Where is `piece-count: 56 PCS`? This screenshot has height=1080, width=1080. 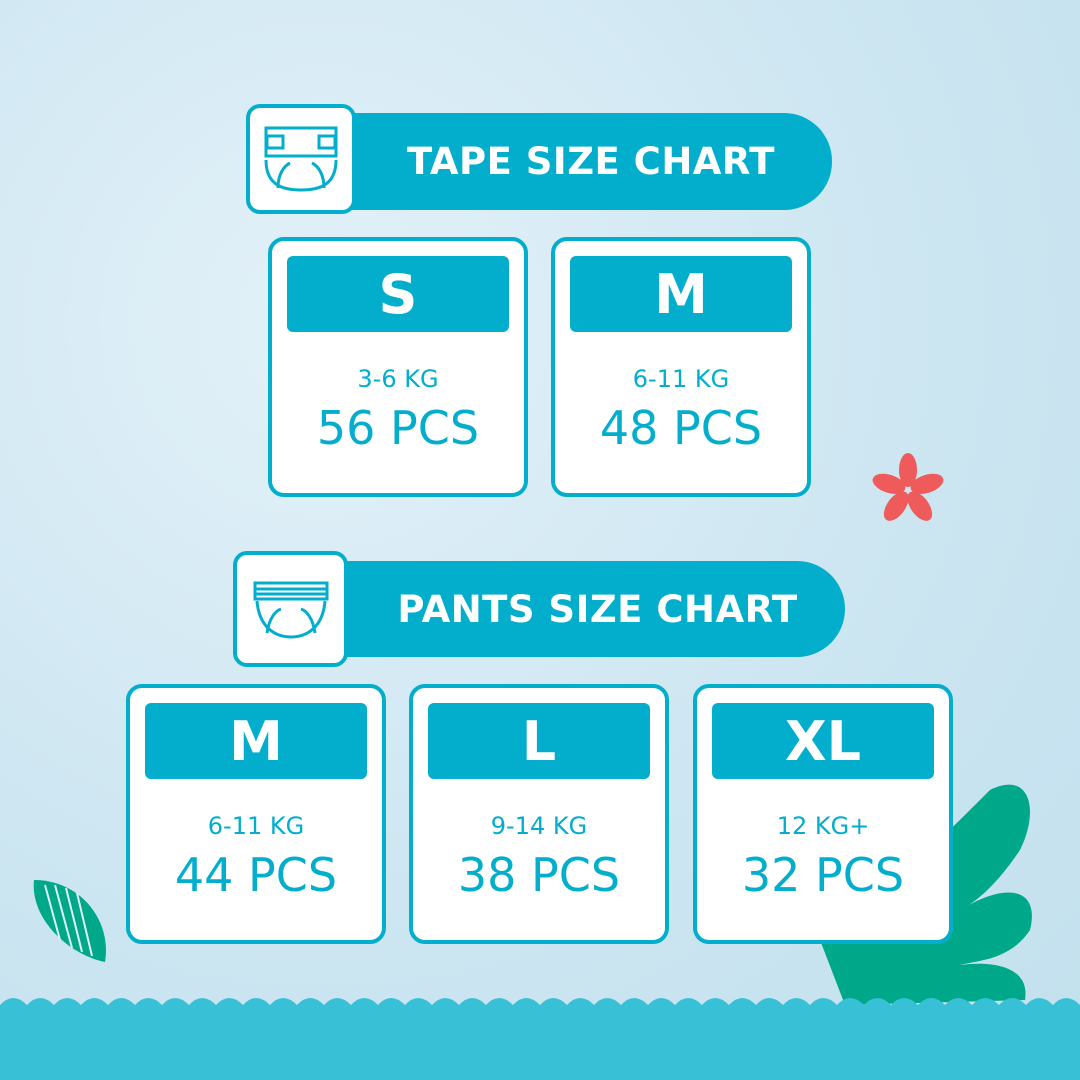 piece-count: 56 PCS is located at coordinates (398, 428).